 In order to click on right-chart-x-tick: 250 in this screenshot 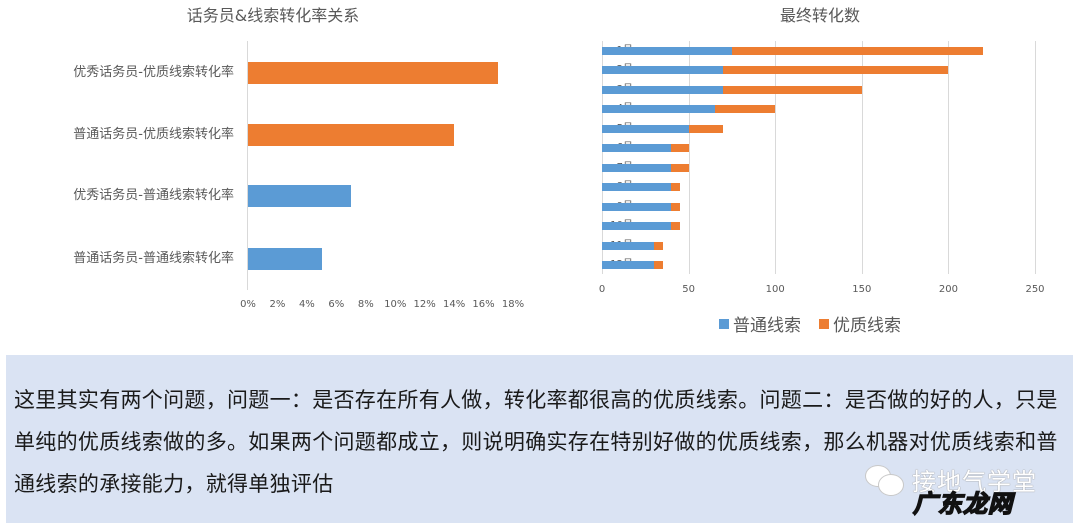, I will do `click(1035, 289)`.